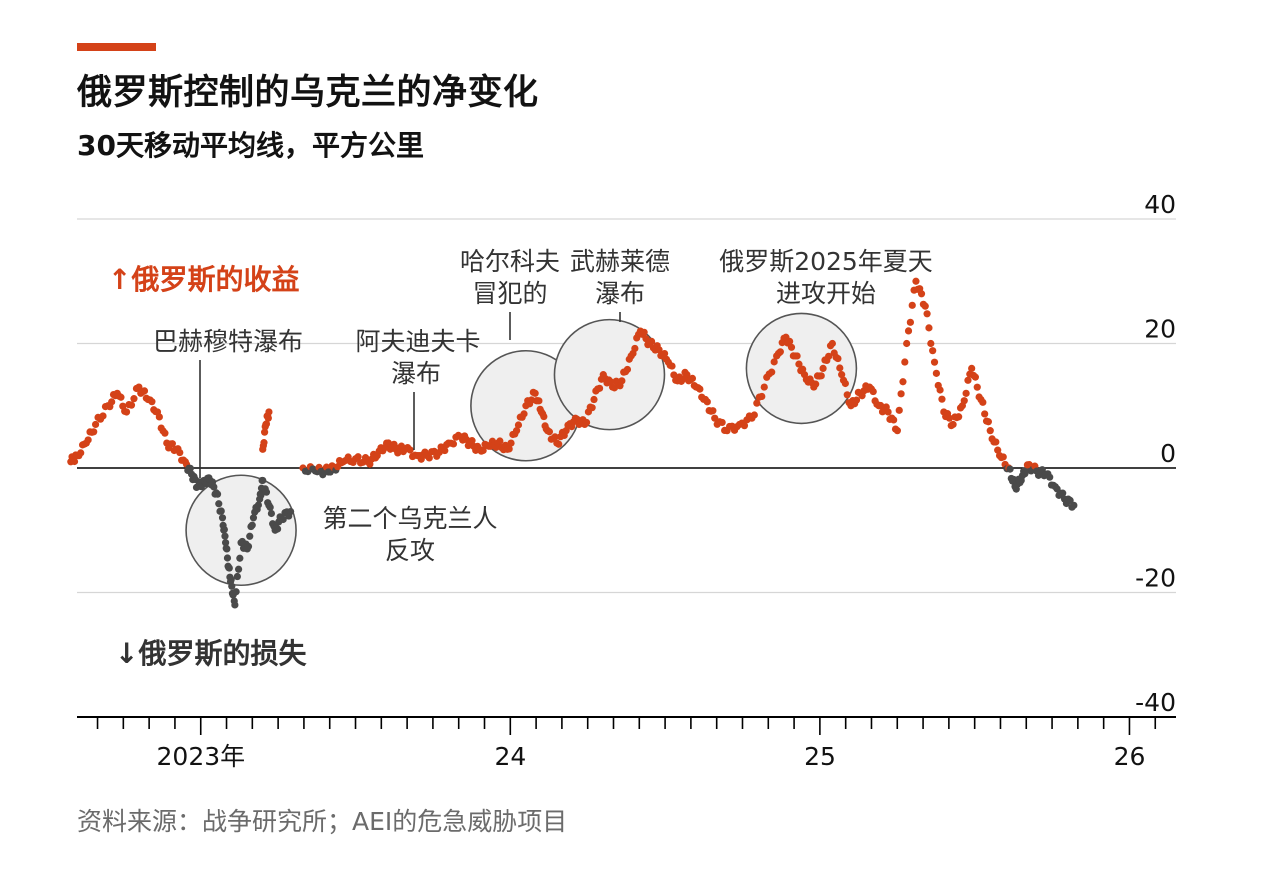 The image size is (1268, 880). Describe the element at coordinates (1155, 578) in the screenshot. I see `y-tick-label: -20` at that location.